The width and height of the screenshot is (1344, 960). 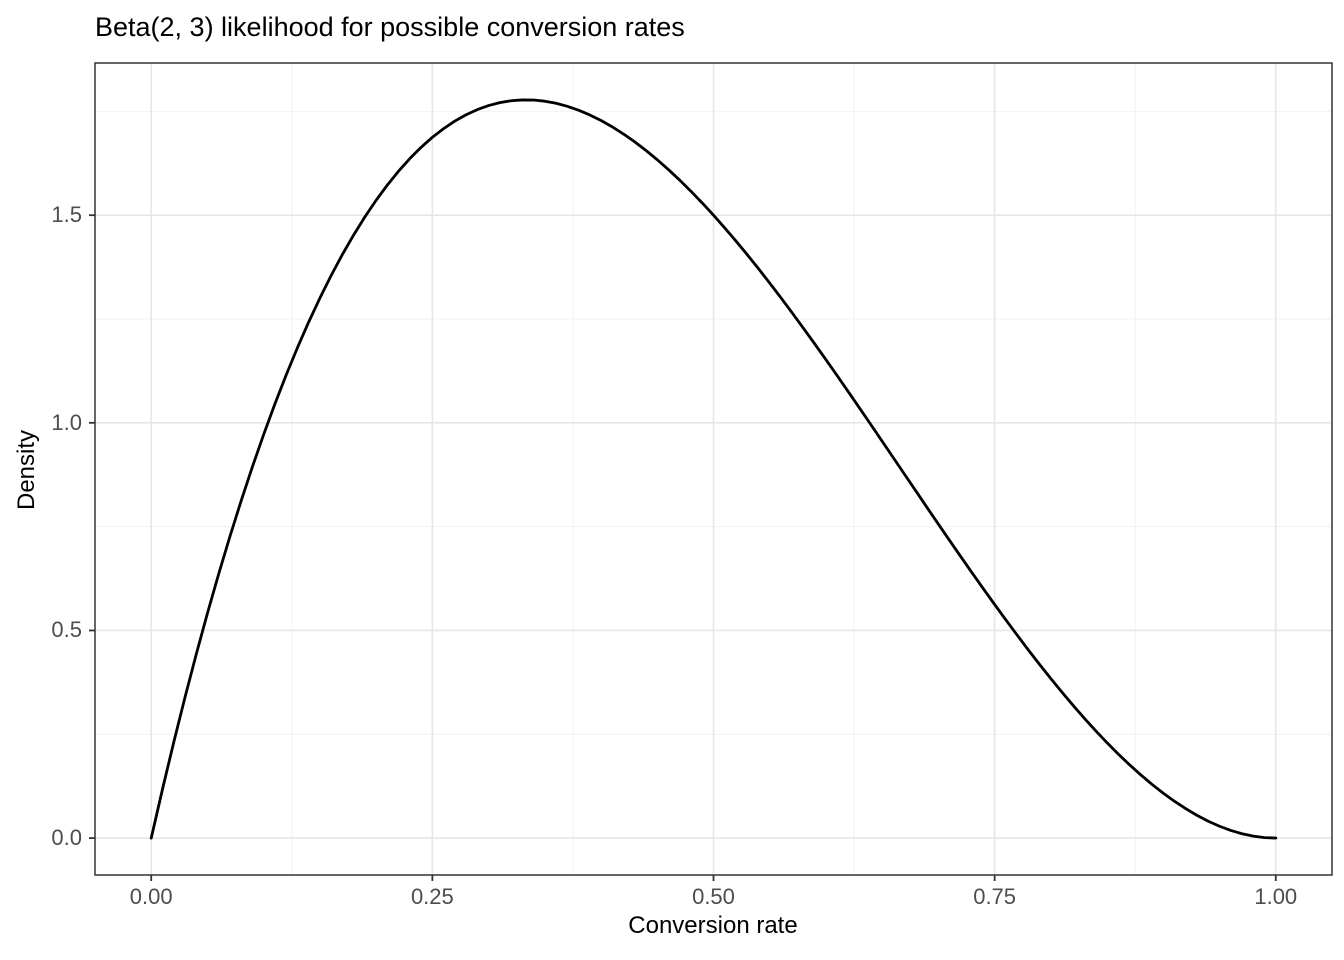 What do you see at coordinates (66, 215) in the screenshot?
I see `y-axis-tick-label-3: 1.5` at bounding box center [66, 215].